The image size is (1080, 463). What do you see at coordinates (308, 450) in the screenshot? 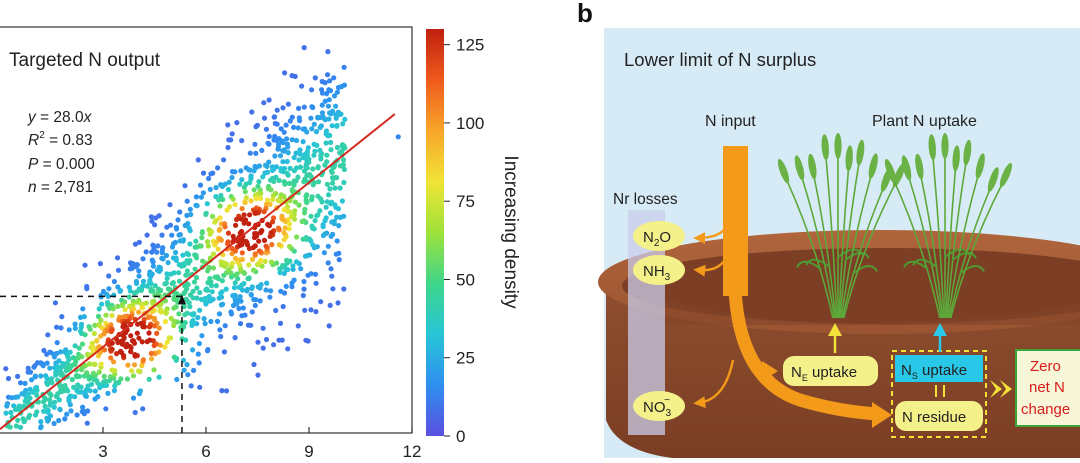
I see `x-tick-label: 9` at bounding box center [308, 450].